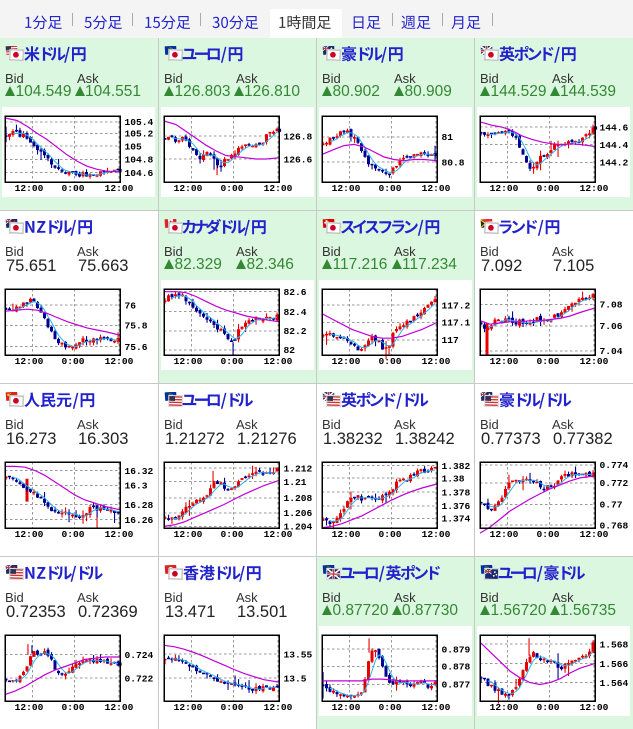  Describe the element at coordinates (298, 498) in the screenshot. I see `svg-text: 1.208` at that location.